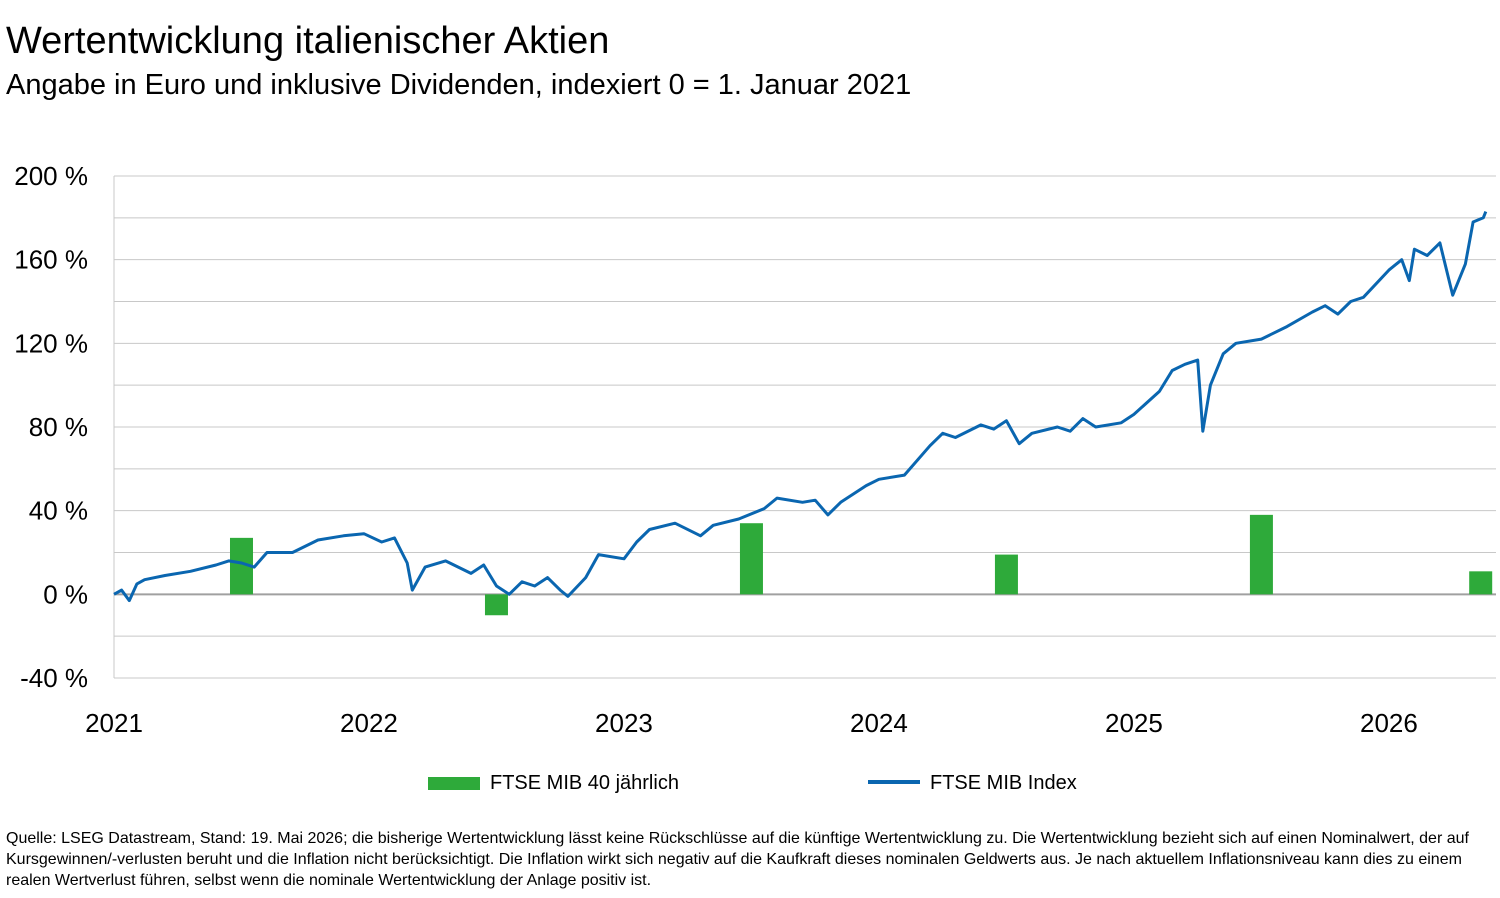 This screenshot has height=898, width=1500. I want to click on x-tick-label: 2024, so click(879, 723).